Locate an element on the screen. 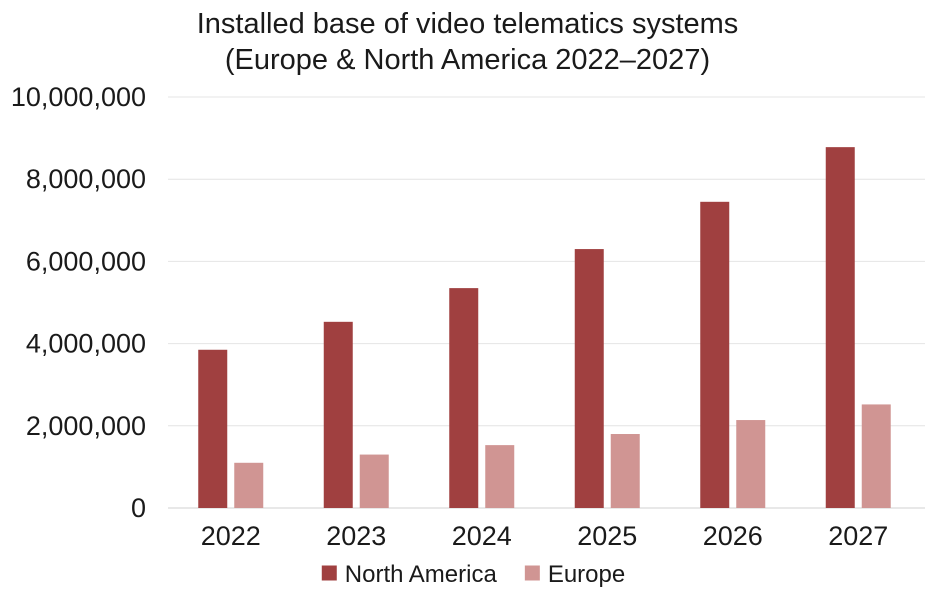 This screenshot has height=598, width=935. legend-label: Europe is located at coordinates (586, 574).